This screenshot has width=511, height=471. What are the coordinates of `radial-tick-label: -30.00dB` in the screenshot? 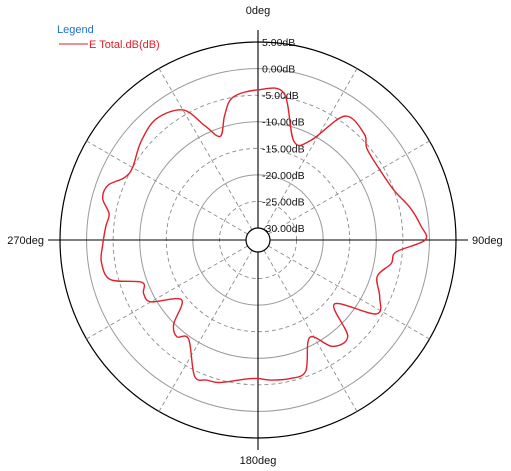 It's located at (283, 229).